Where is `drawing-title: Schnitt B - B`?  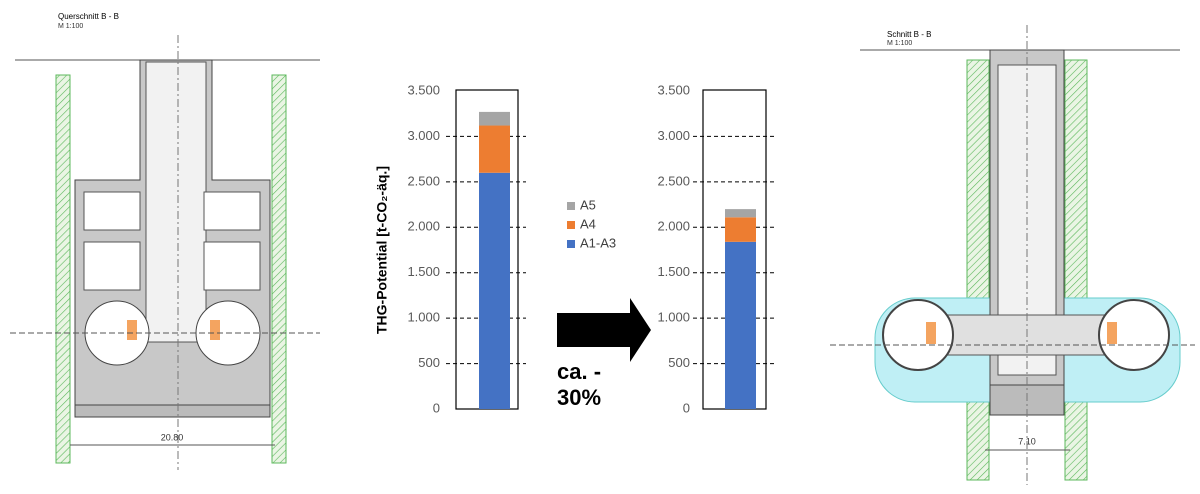
drawing-title: Schnitt B - B is located at coordinates (909, 34).